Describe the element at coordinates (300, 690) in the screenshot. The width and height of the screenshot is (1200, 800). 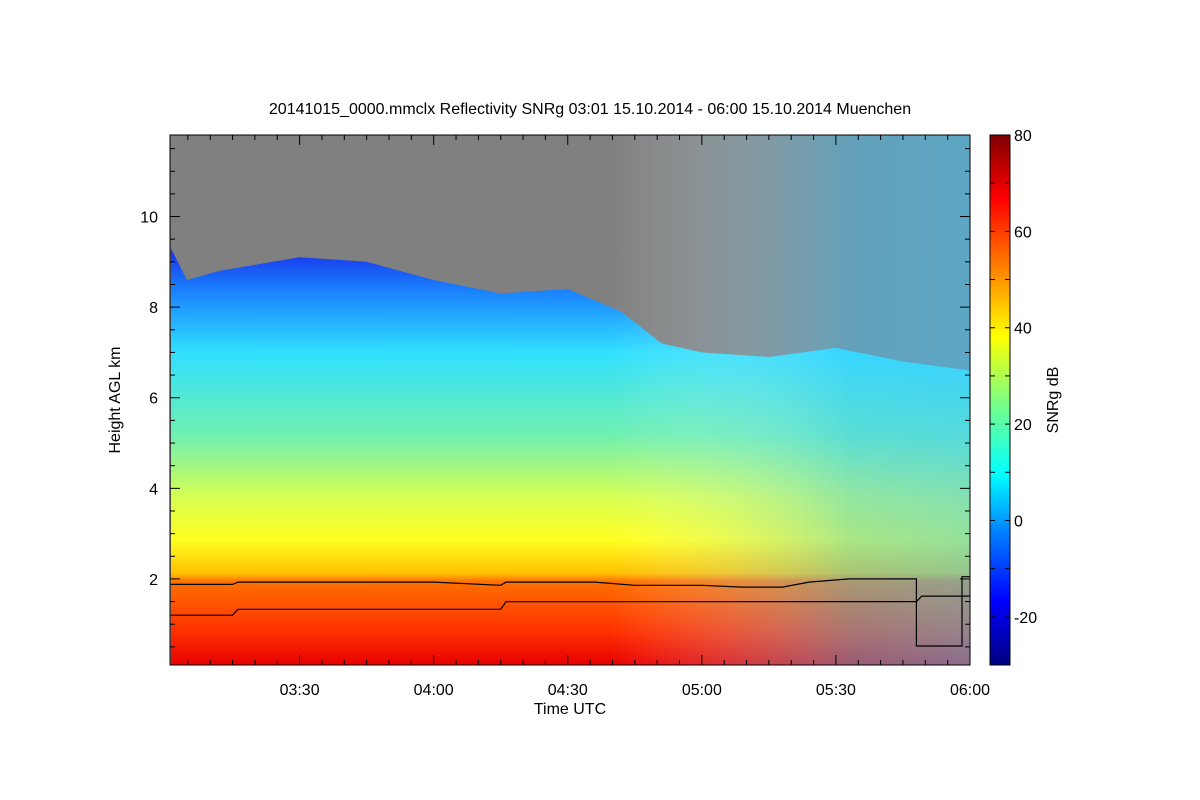
I see `x-tick-label: 03:30` at that location.